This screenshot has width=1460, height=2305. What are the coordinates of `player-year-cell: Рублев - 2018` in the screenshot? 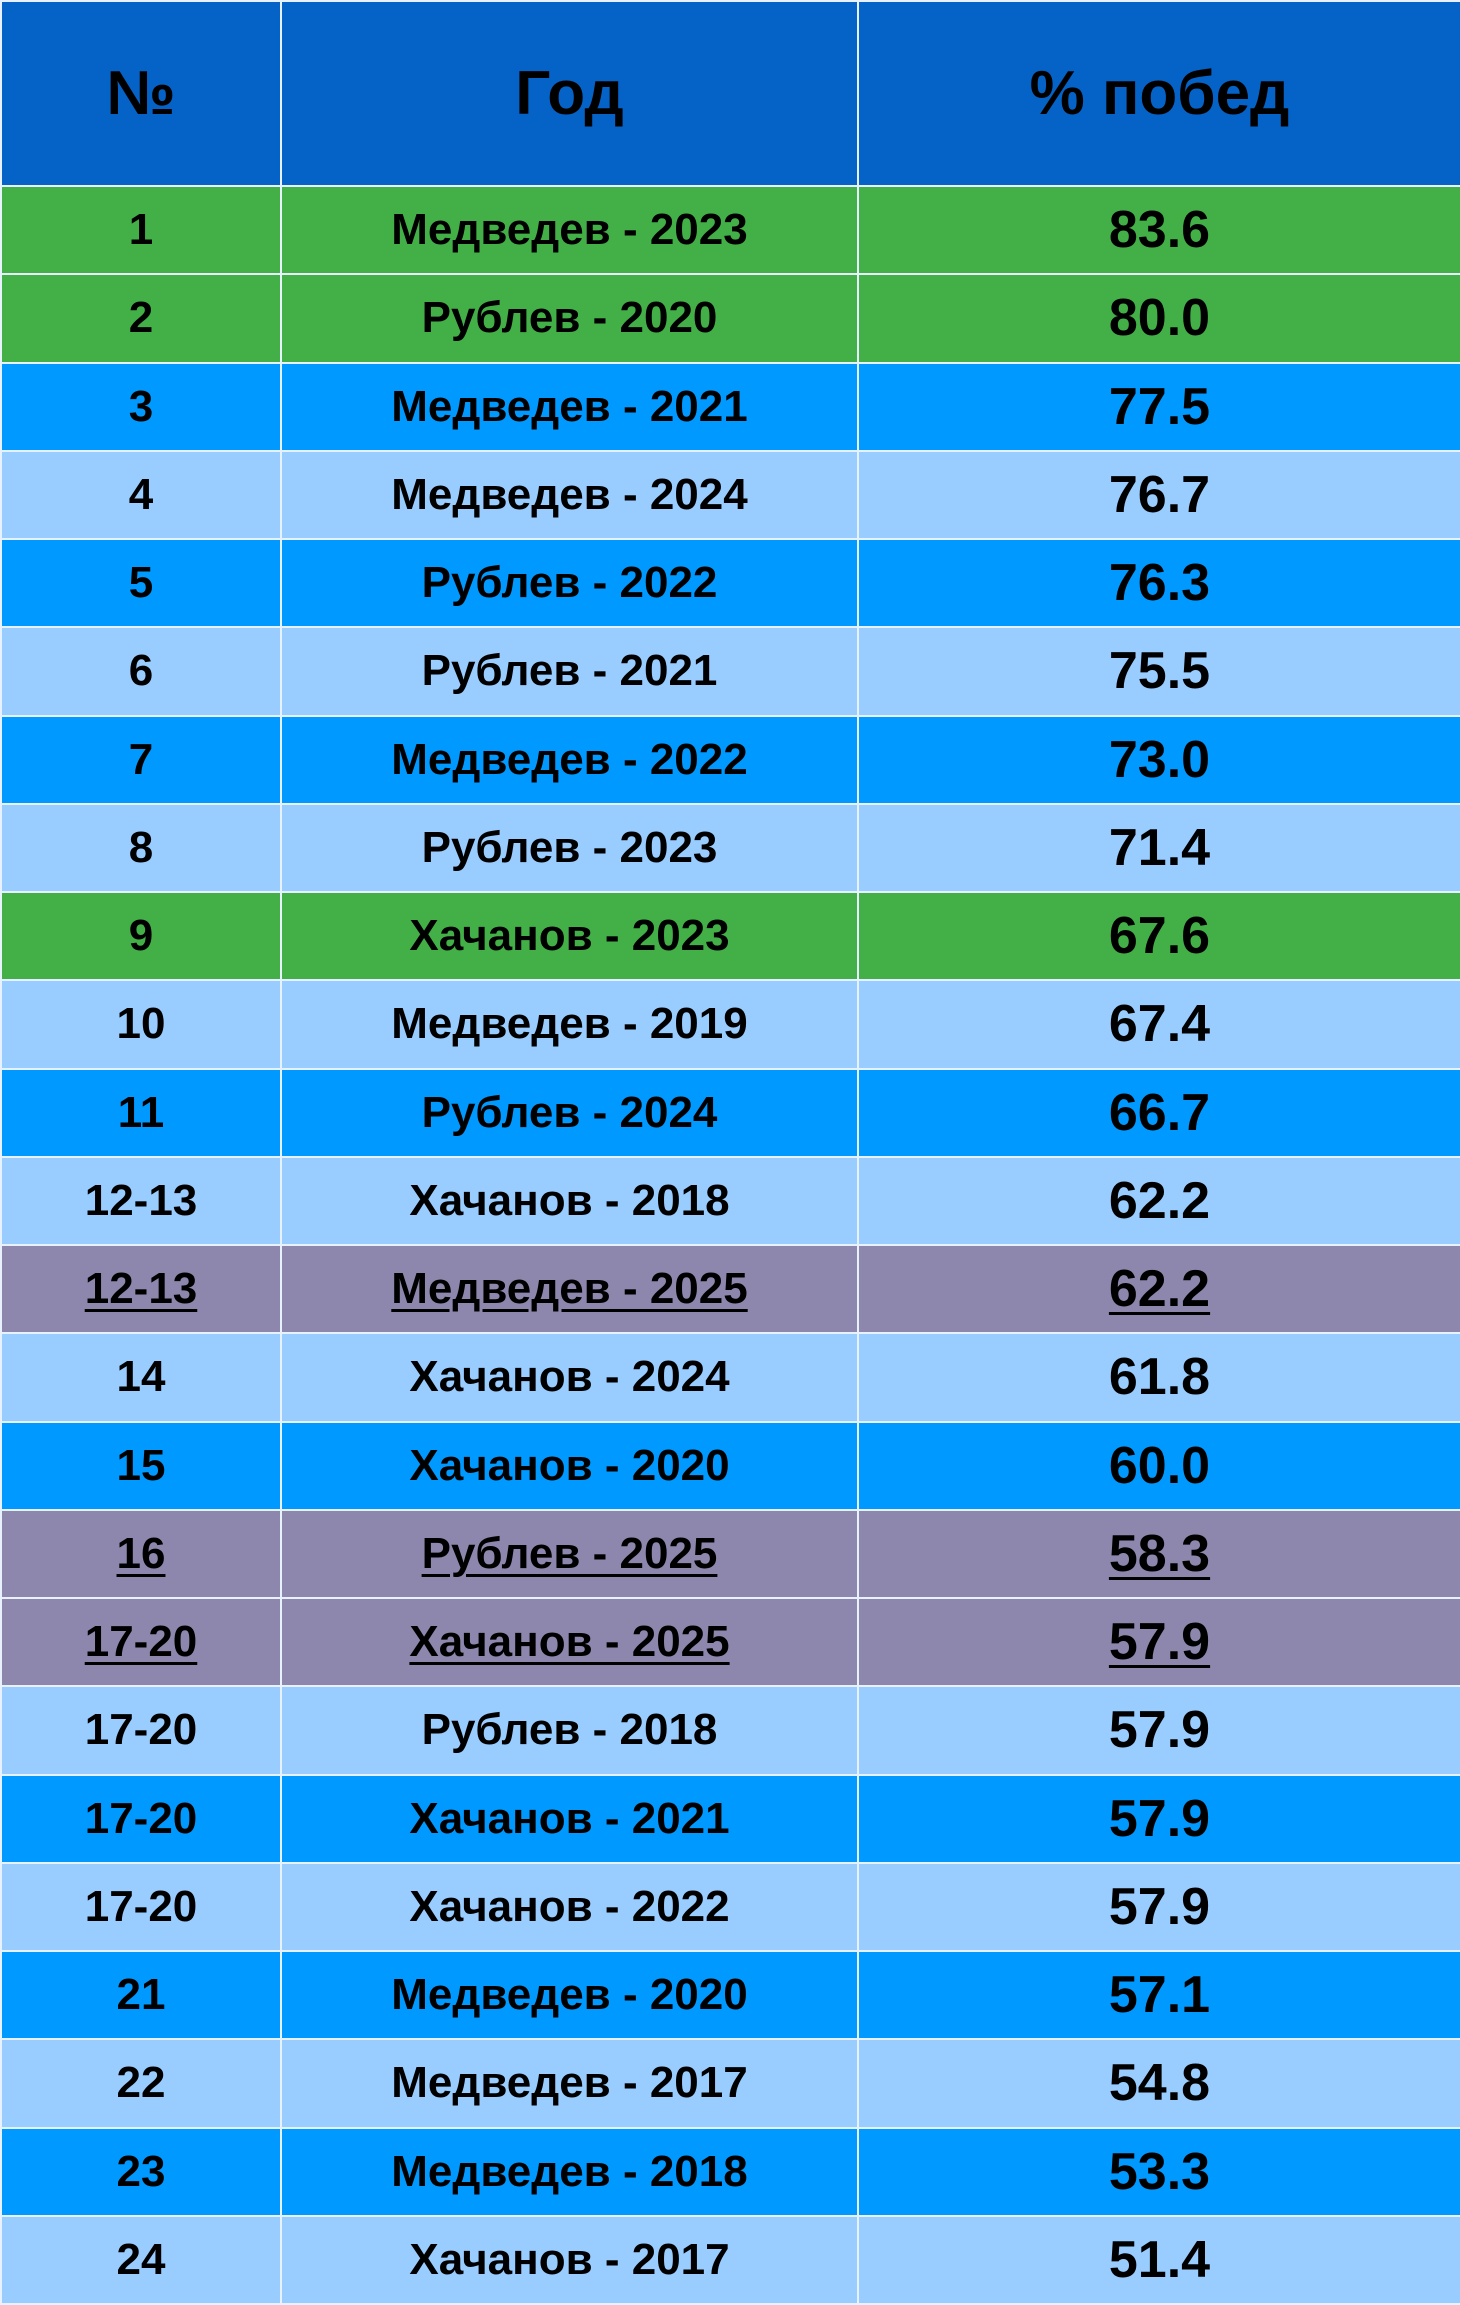 It's located at (569, 1730).